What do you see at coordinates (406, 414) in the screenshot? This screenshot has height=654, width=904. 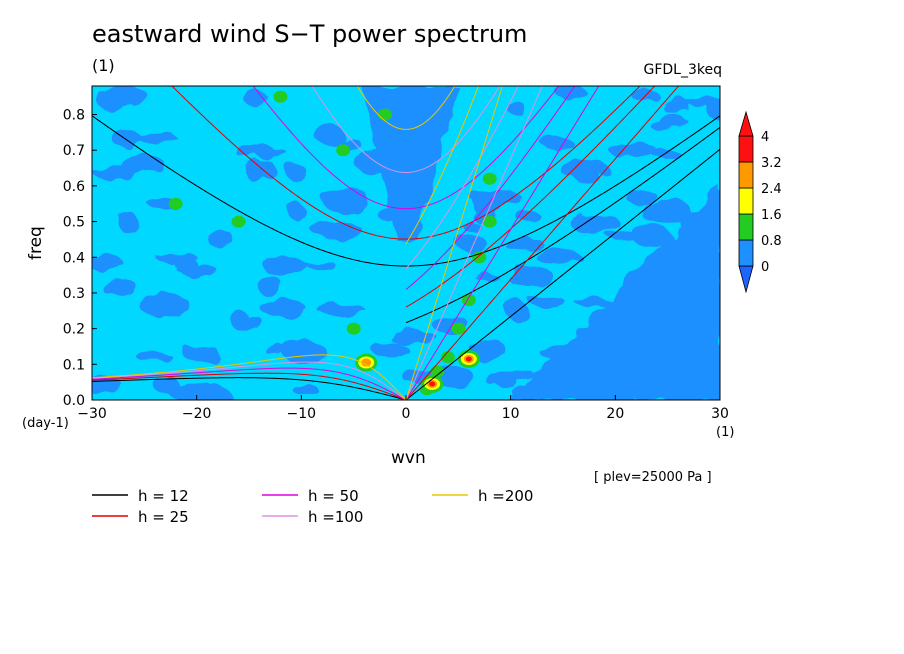 I see `x-tick-label: 0` at bounding box center [406, 414].